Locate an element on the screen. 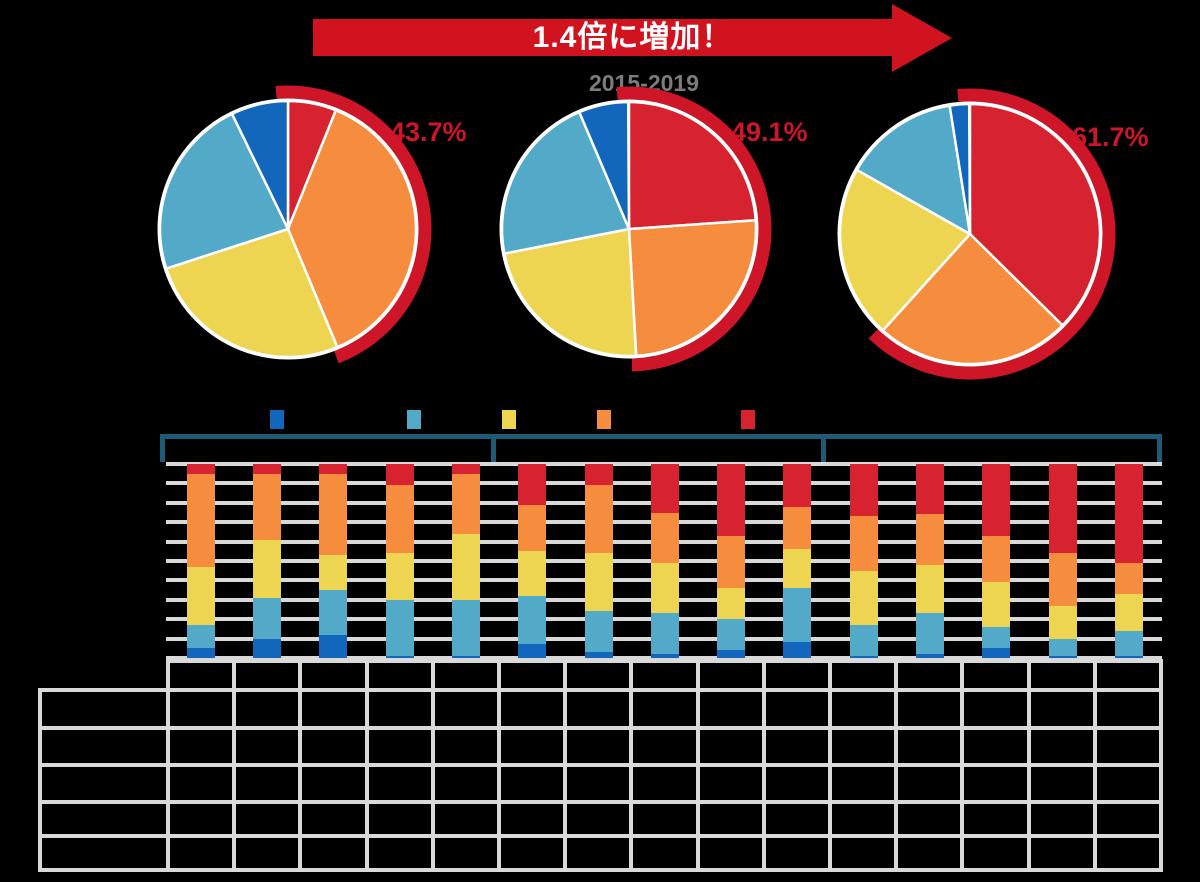 The image size is (1200, 882). bar-5-seg-orange is located at coordinates (465, 503).